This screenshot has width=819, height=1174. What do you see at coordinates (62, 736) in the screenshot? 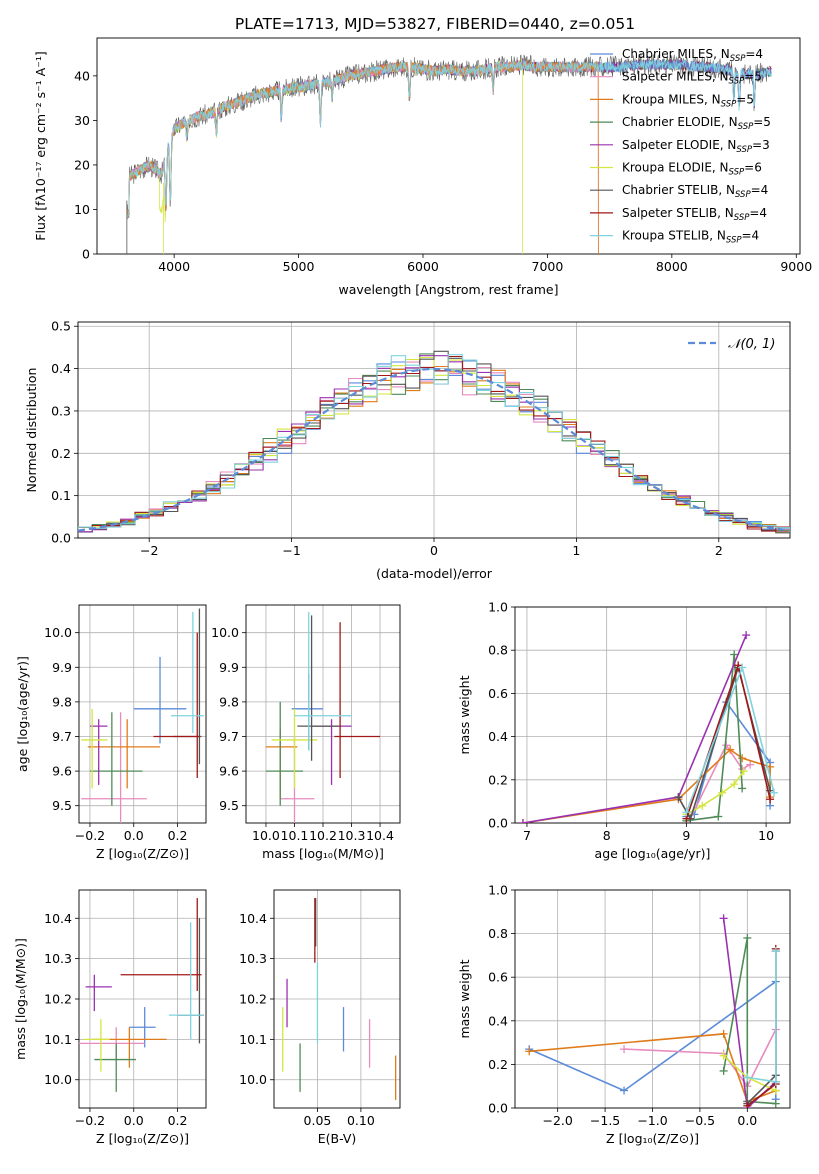
I see `y-tick-label: 9.7` at bounding box center [62, 736].